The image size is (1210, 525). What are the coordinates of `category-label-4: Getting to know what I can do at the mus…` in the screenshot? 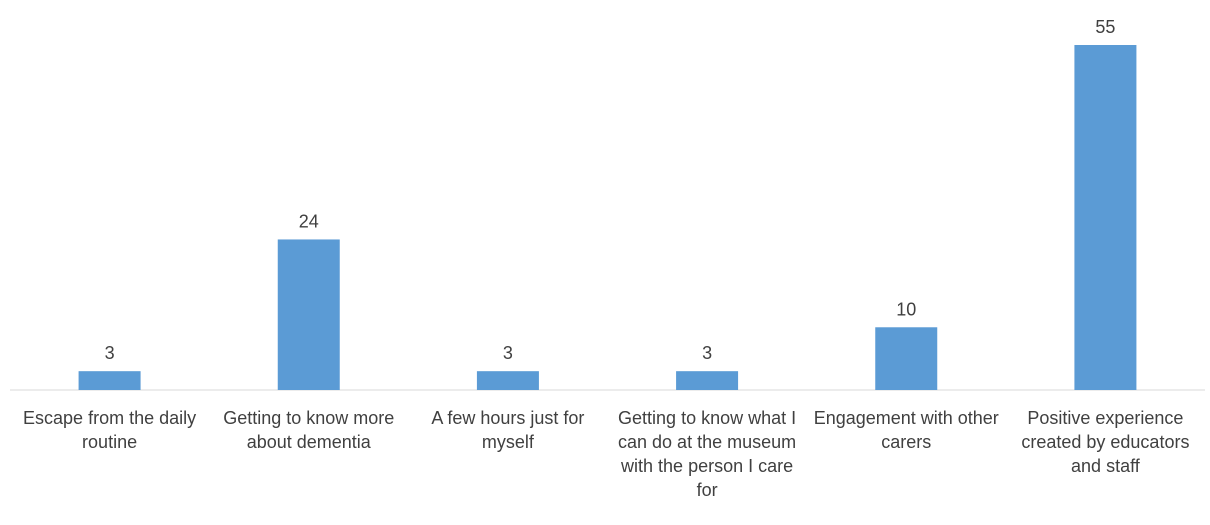 It's located at (707, 454).